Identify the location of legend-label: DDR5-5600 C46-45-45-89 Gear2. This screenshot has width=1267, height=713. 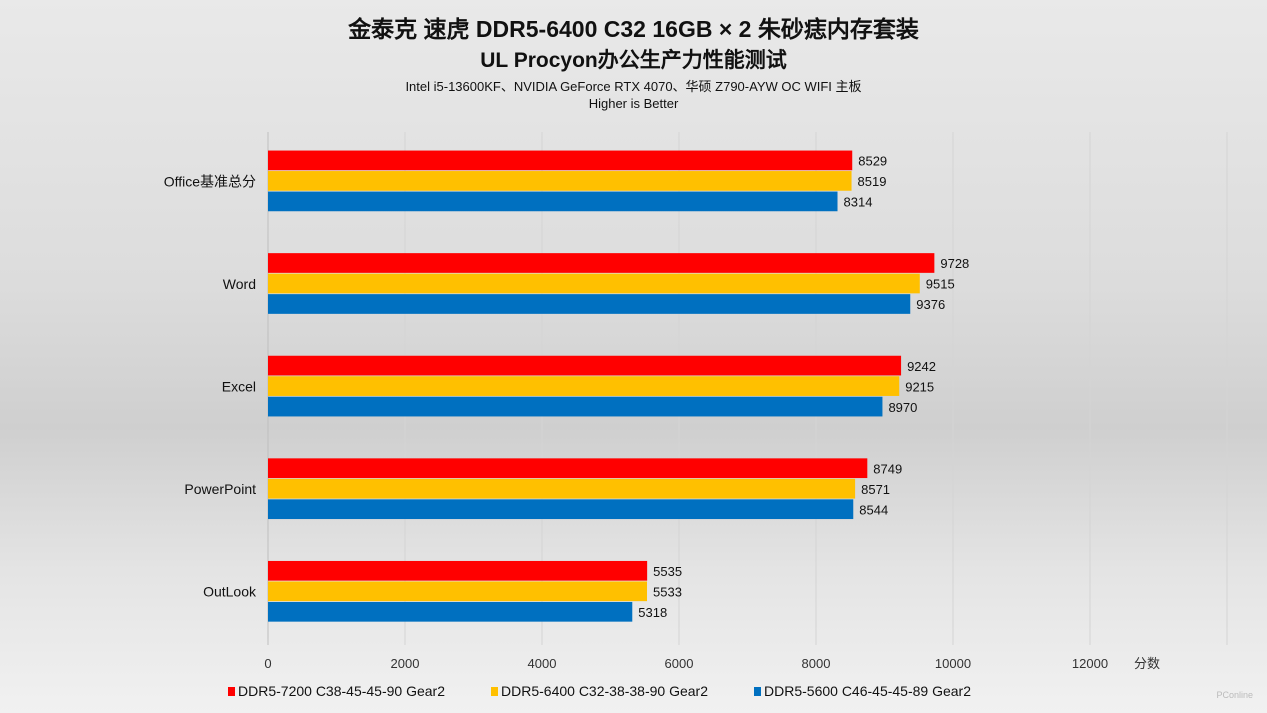
(867, 691).